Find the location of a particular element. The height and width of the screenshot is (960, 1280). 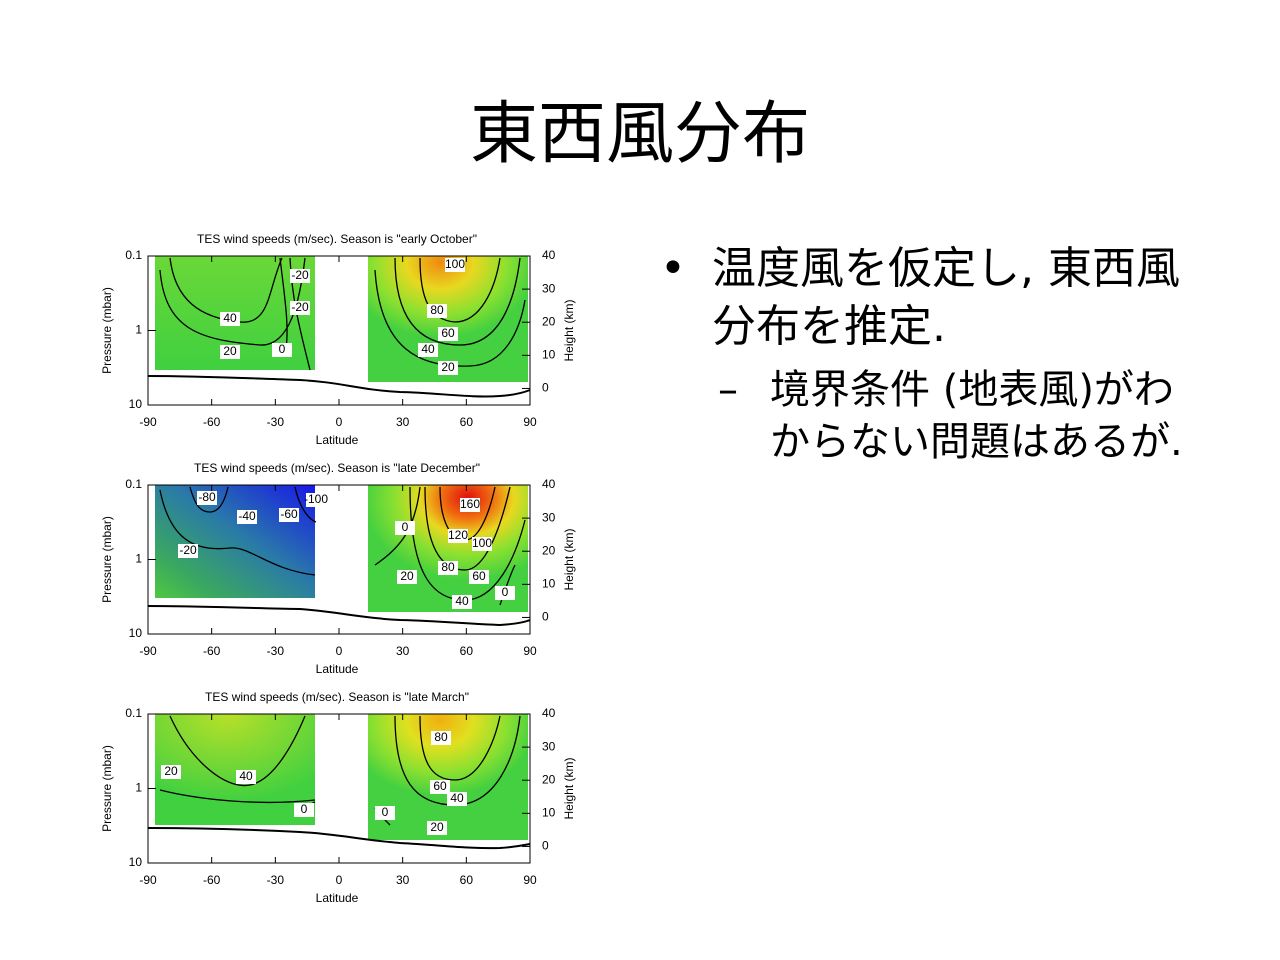

contour-label: -100 is located at coordinates (316, 499).